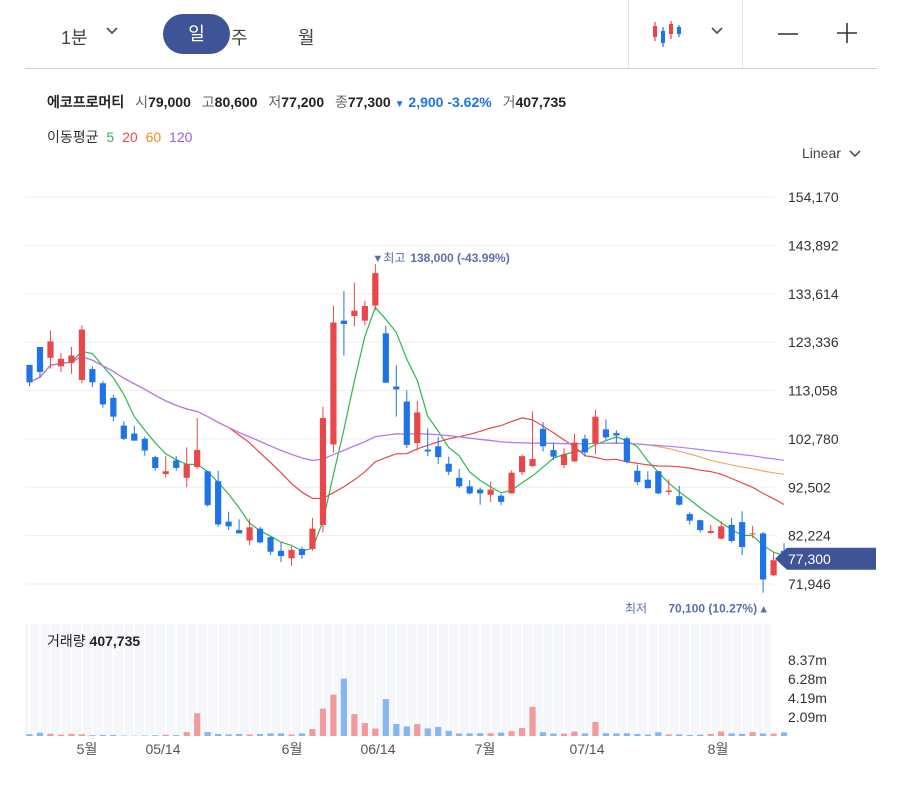  Describe the element at coordinates (426, 680) in the screenshot. I see `volume-panel: 8.37m 6.28m 4.19m 2.09m` at that location.